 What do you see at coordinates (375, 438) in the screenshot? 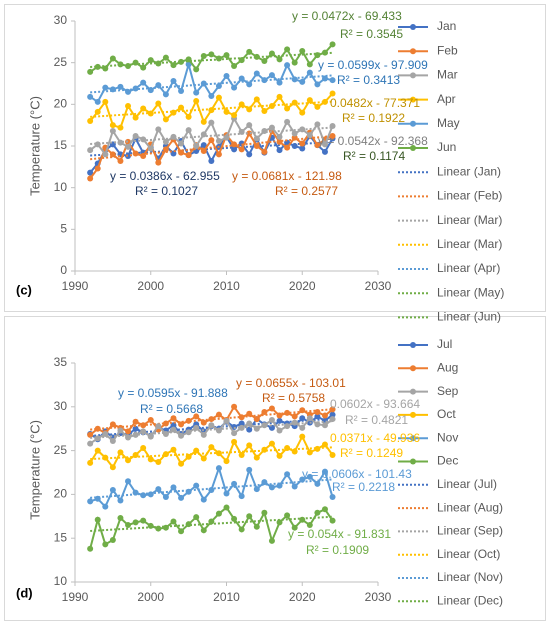
I see `annotation: 0.0371x - 49.936` at bounding box center [375, 438].